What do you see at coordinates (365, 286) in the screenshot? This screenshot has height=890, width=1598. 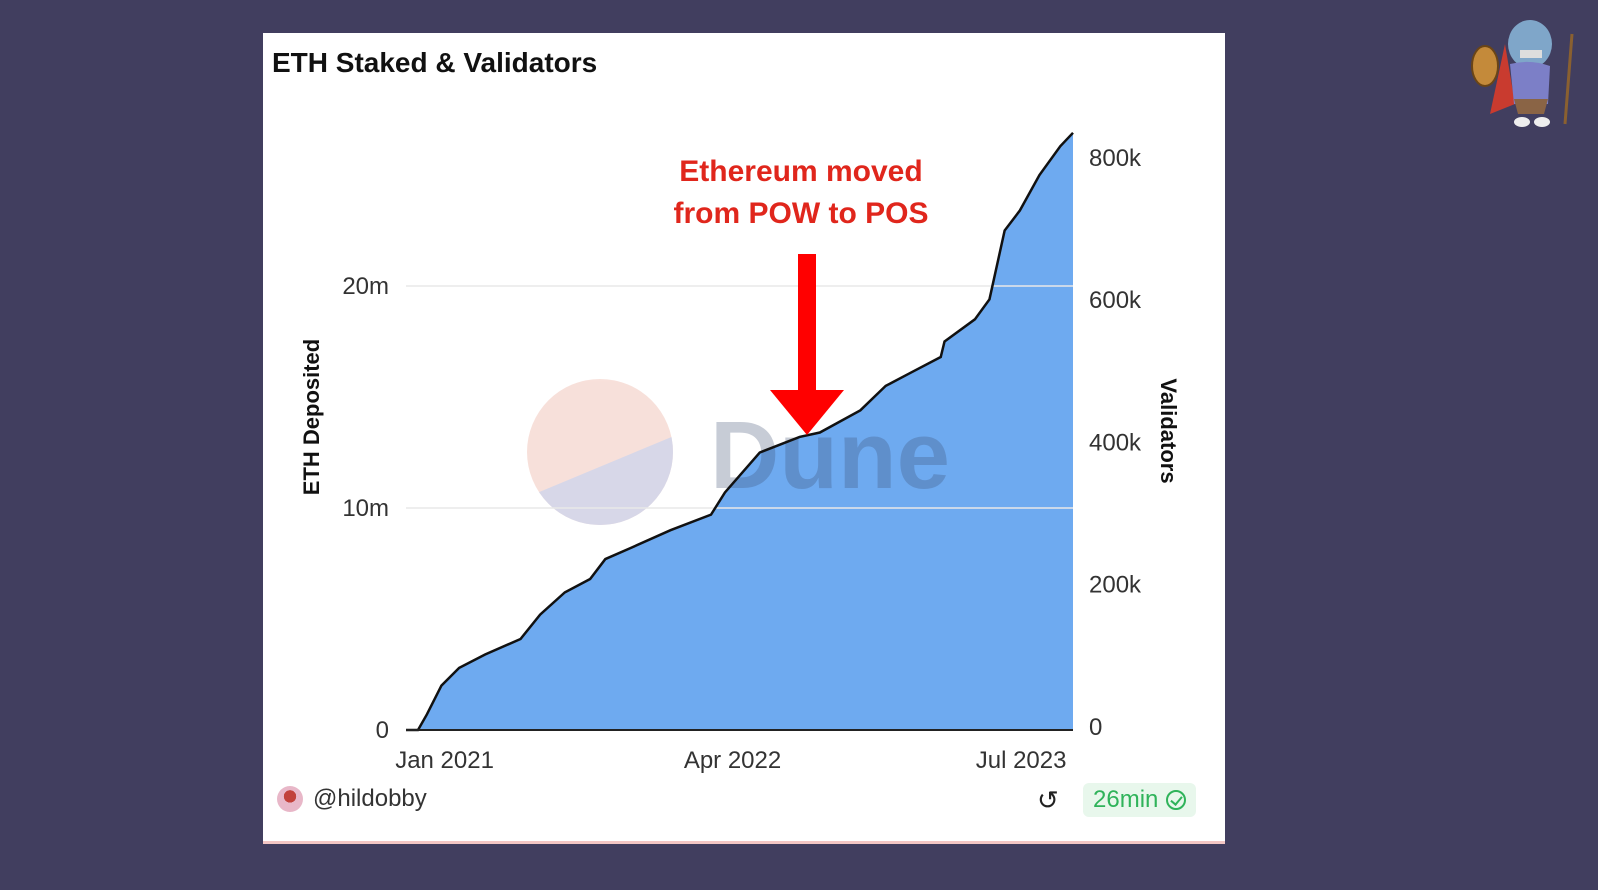 I see `y-tick-label: 20m` at bounding box center [365, 286].